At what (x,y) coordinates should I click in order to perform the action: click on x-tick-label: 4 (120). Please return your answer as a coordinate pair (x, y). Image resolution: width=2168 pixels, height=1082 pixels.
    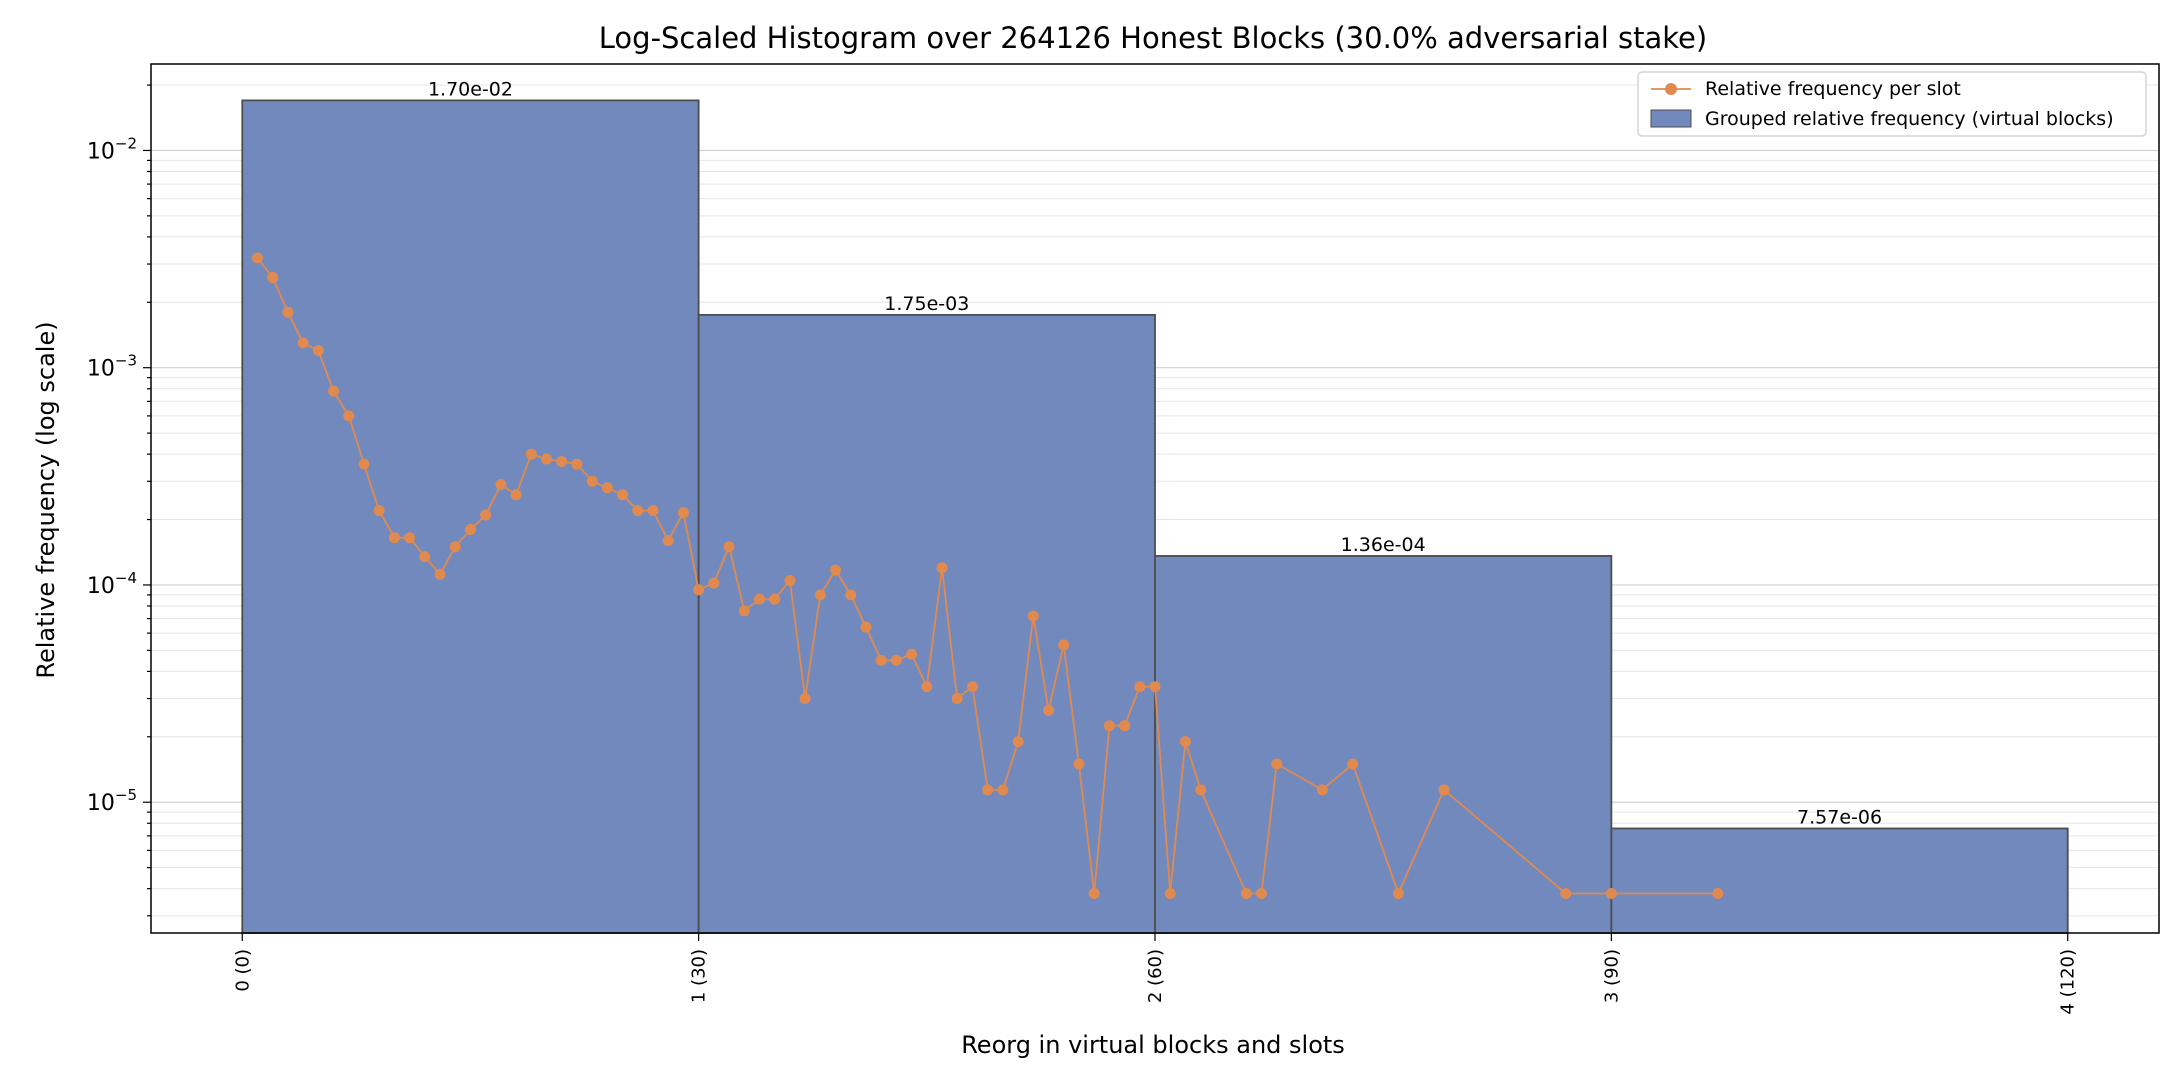
    Looking at the image, I should click on (2068, 982).